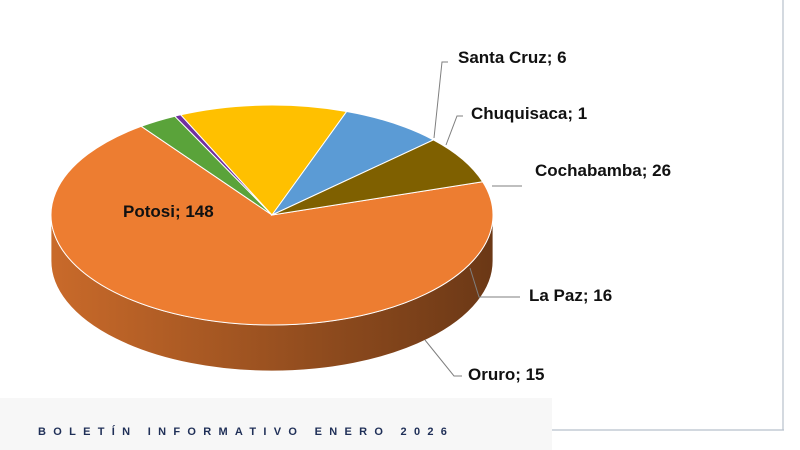 This screenshot has height=450, width=800. I want to click on leader-line-oruro, so click(443, 358).